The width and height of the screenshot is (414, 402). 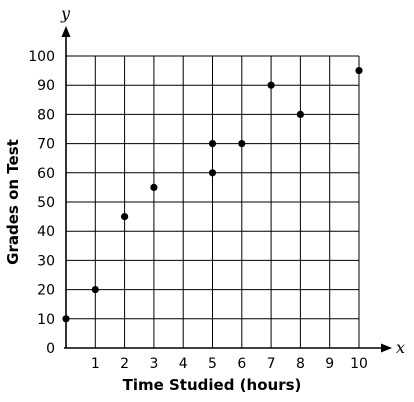 I want to click on y-tick-label: 20, so click(x=46, y=291).